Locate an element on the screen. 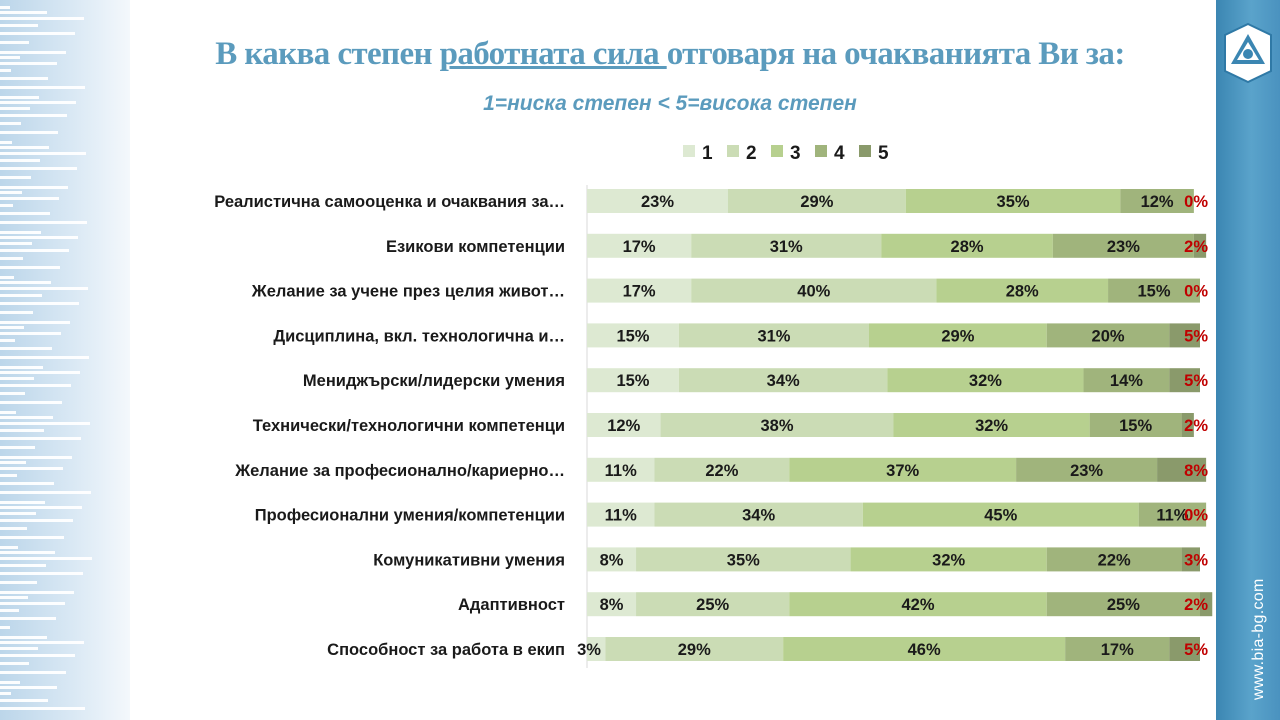  data-label: 28% is located at coordinates (1022, 292).